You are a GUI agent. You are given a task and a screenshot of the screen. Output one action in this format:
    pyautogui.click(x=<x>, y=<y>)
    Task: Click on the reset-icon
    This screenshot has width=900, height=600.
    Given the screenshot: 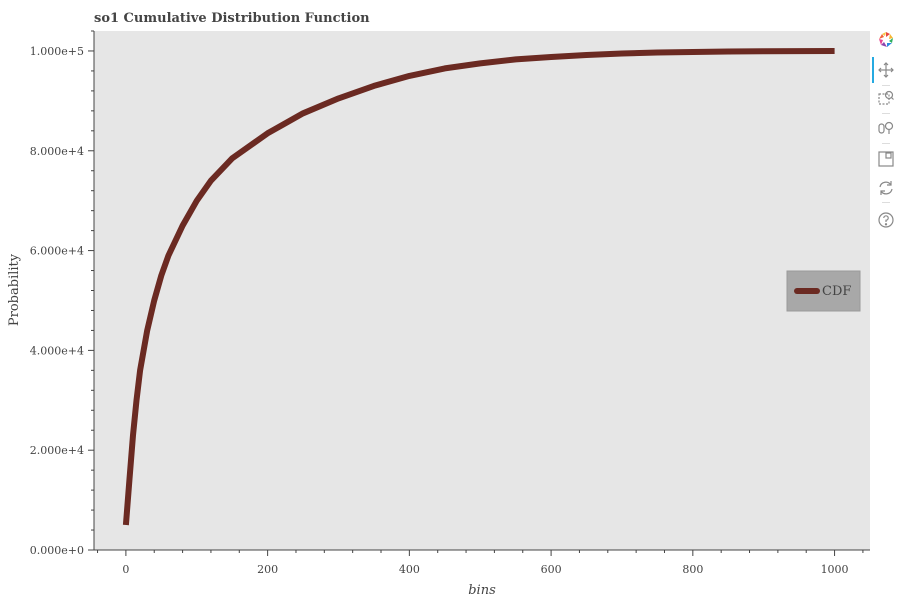 What is the action you would take?
    pyautogui.click(x=886, y=188)
    